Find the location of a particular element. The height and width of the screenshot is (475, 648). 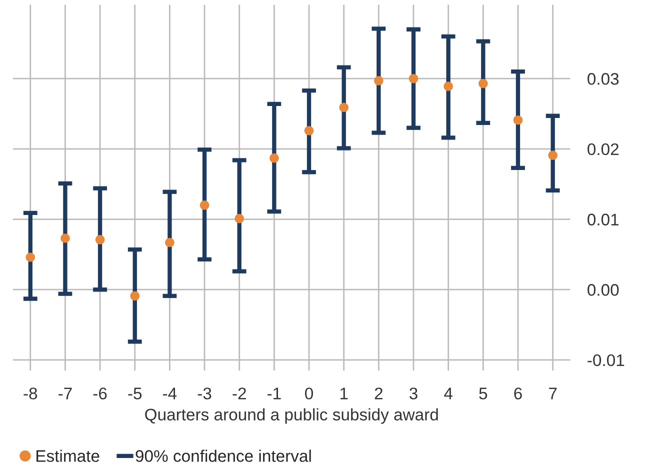

x-tick-label: -7 is located at coordinates (65, 394).